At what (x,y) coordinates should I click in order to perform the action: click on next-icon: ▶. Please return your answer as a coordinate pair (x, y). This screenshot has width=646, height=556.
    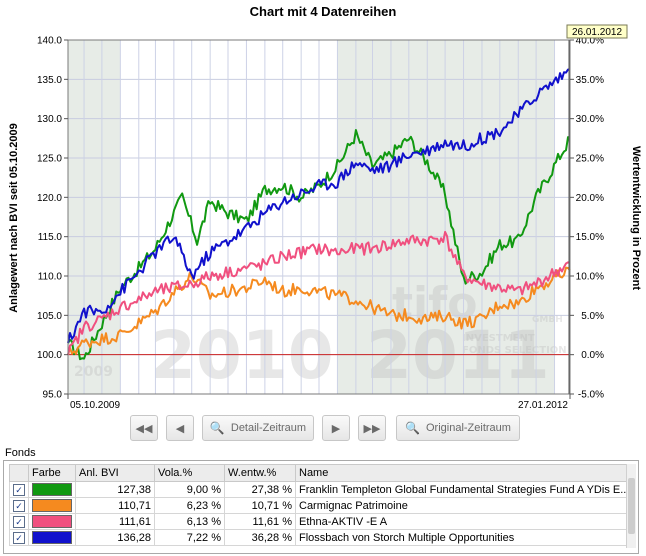
    Looking at the image, I should click on (336, 428).